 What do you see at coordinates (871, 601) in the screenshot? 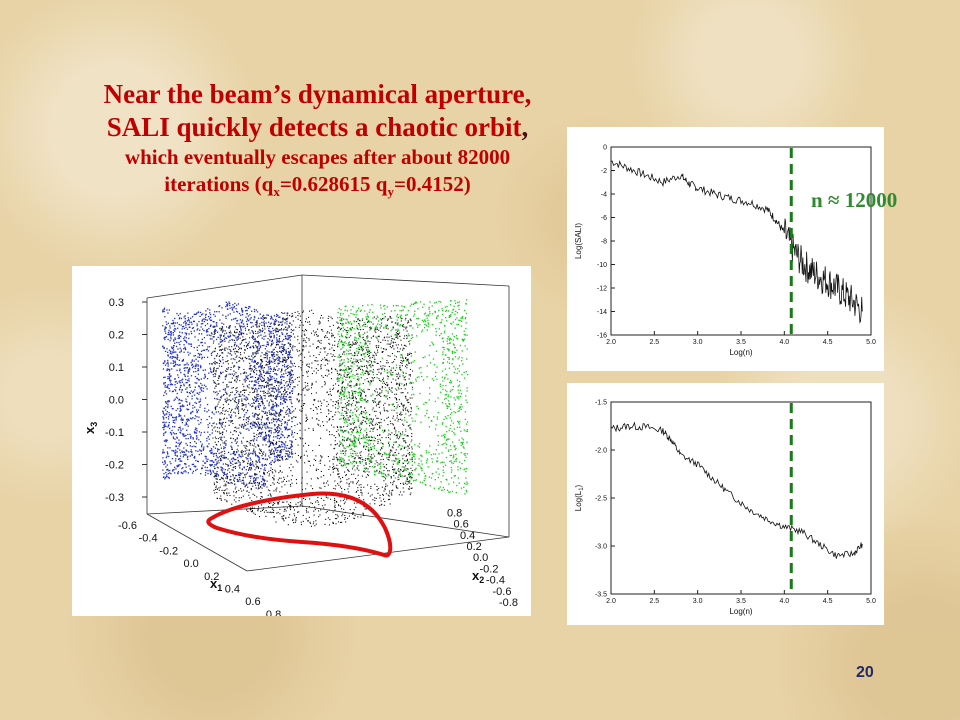
I see `lyap-x-tick-label: 5.0` at bounding box center [871, 601].